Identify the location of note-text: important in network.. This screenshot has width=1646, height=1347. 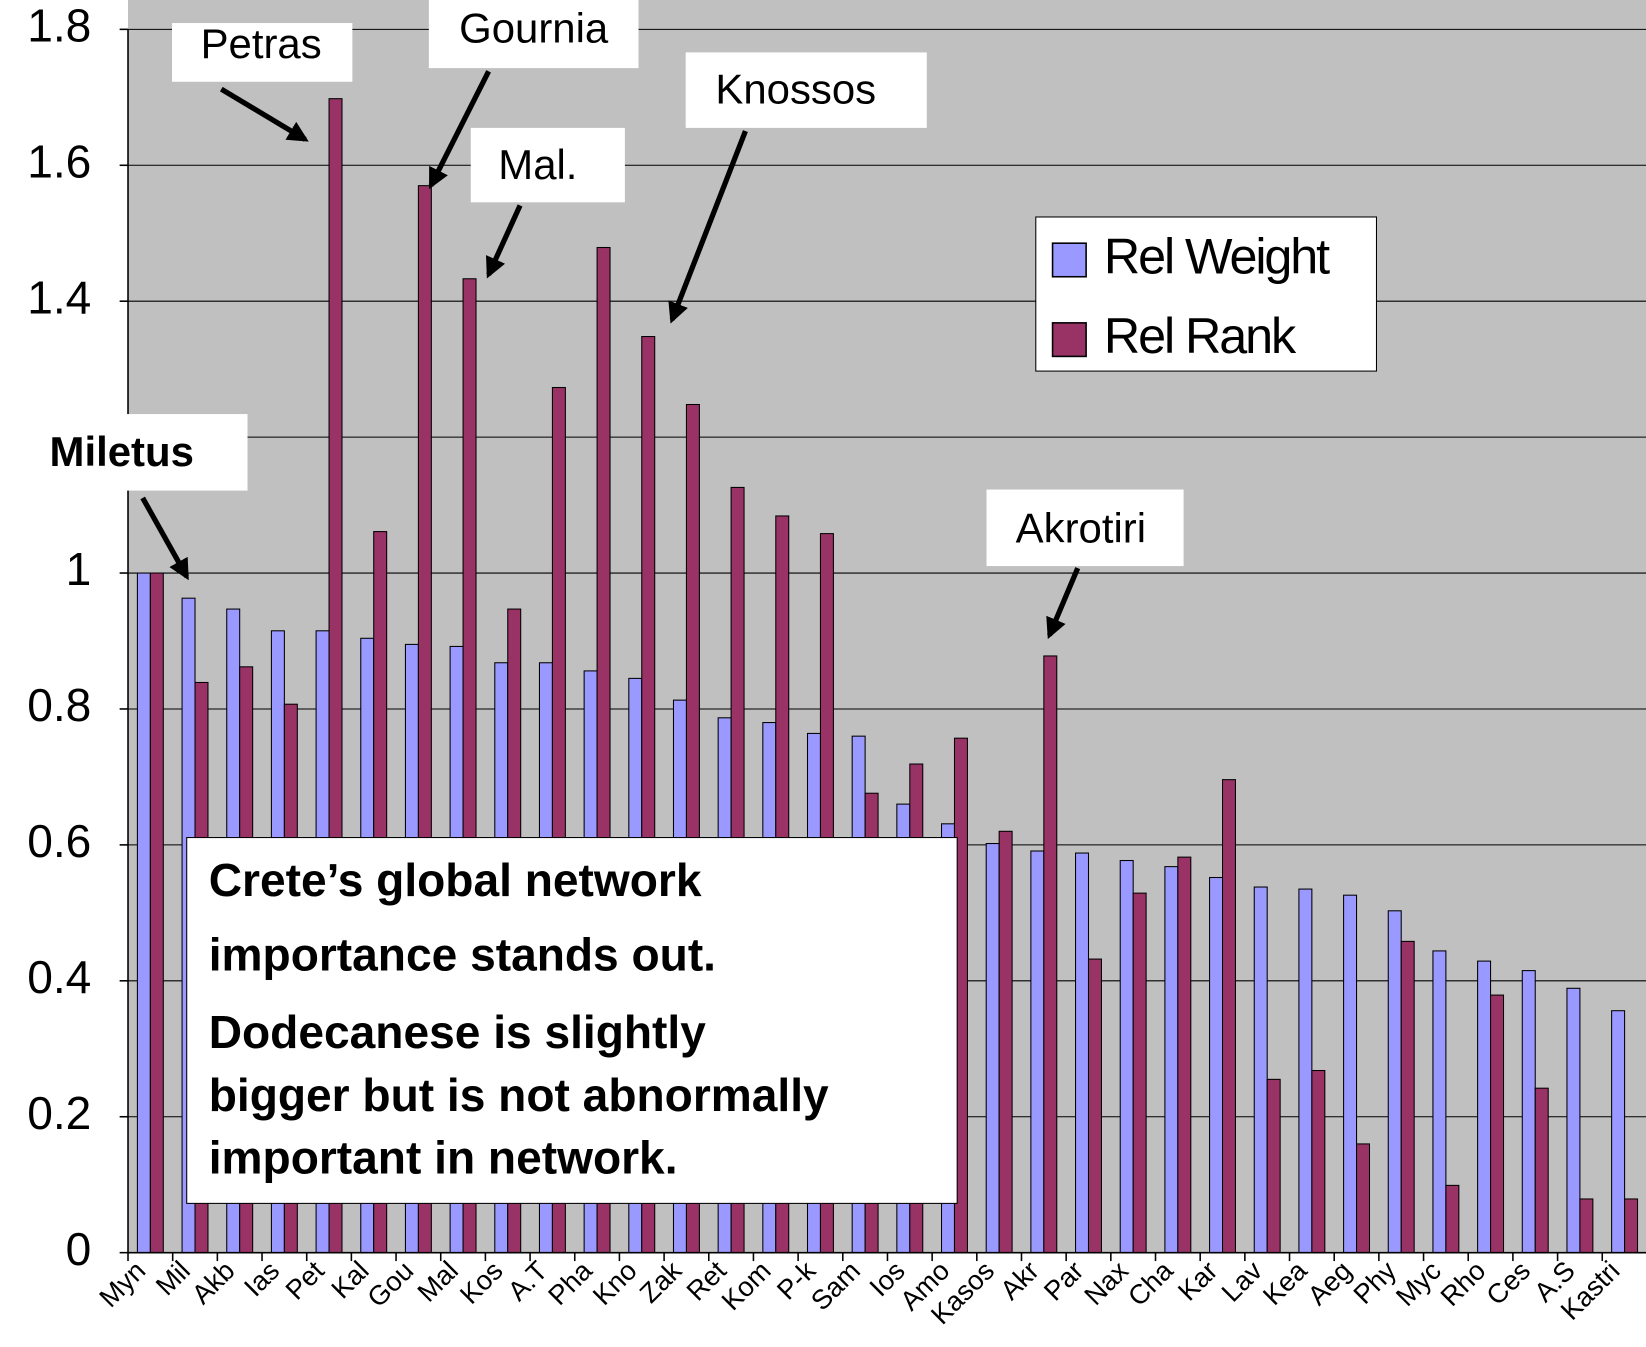
(443, 1158).